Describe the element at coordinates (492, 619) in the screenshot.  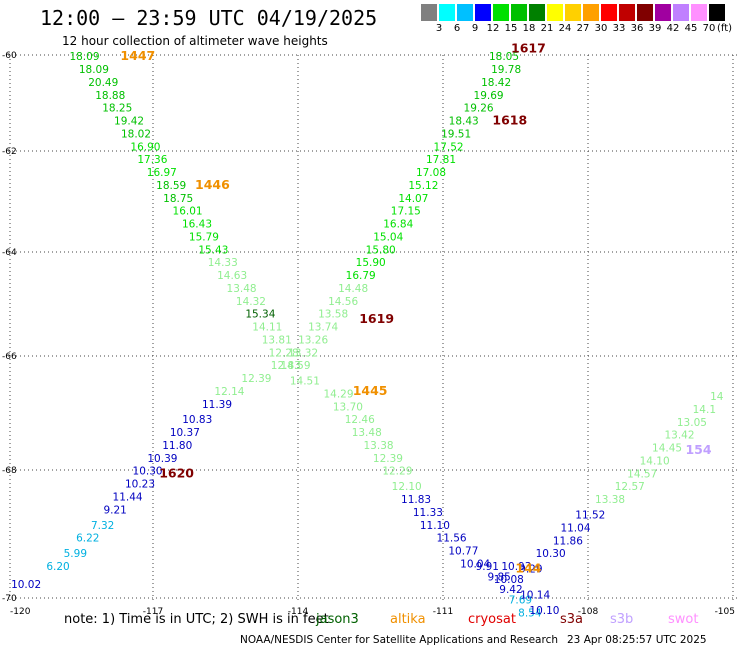
I see `satellite-cryosat: cryosat` at that location.